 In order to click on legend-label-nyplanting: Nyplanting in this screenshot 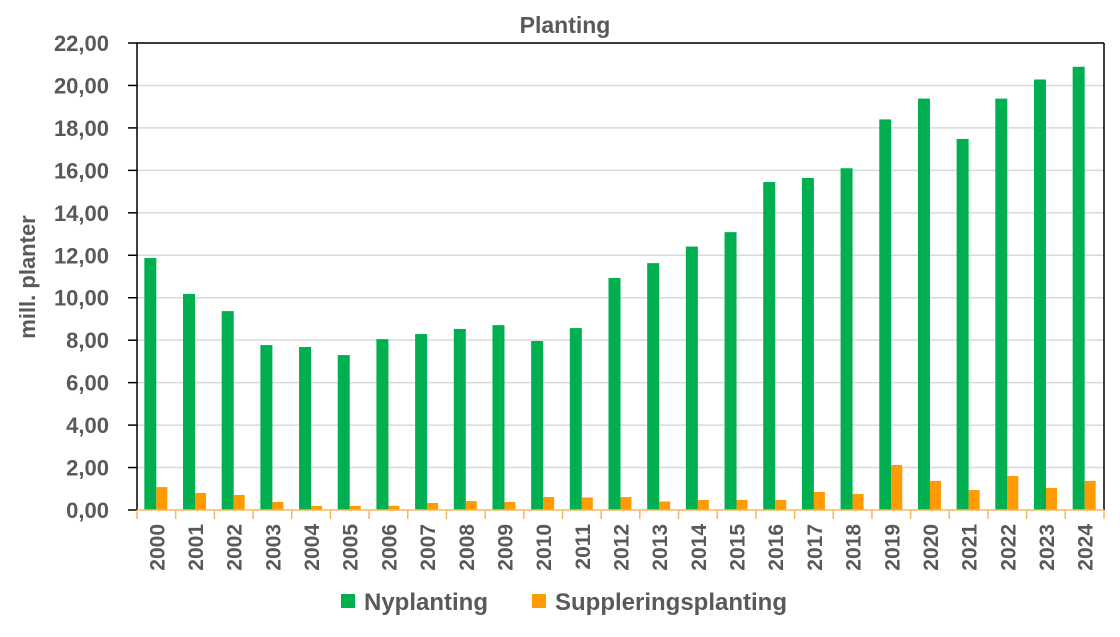, I will do `click(426, 602)`.